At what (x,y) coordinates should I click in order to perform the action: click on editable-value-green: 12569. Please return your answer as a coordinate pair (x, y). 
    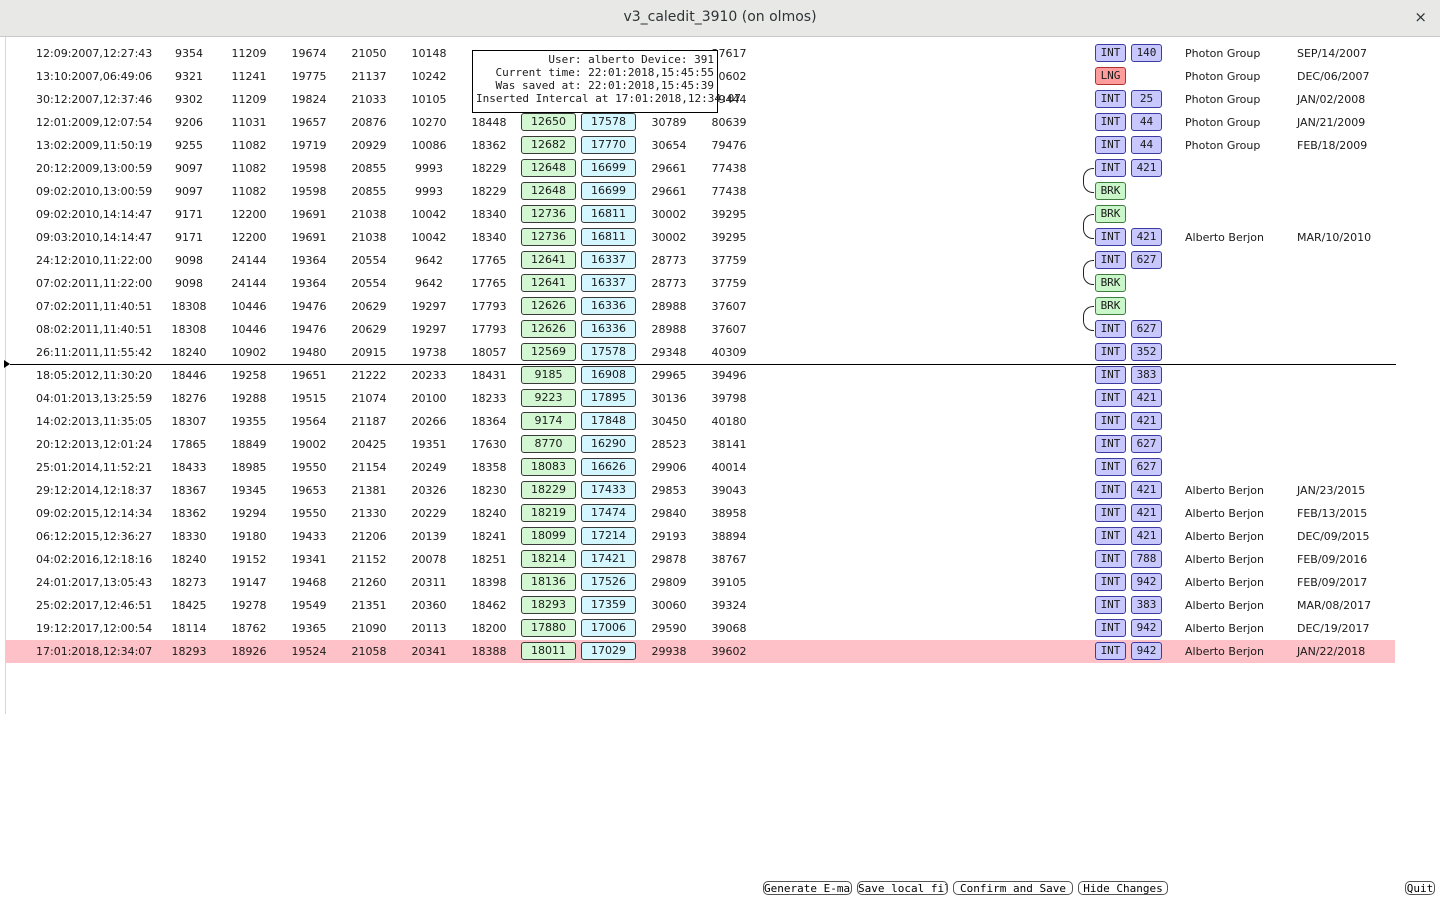
    Looking at the image, I should click on (548, 352).